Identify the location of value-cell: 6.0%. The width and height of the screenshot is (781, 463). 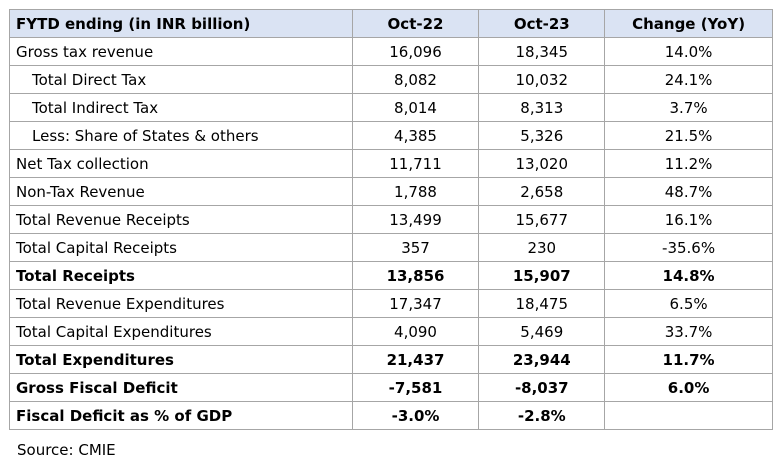
(688, 387).